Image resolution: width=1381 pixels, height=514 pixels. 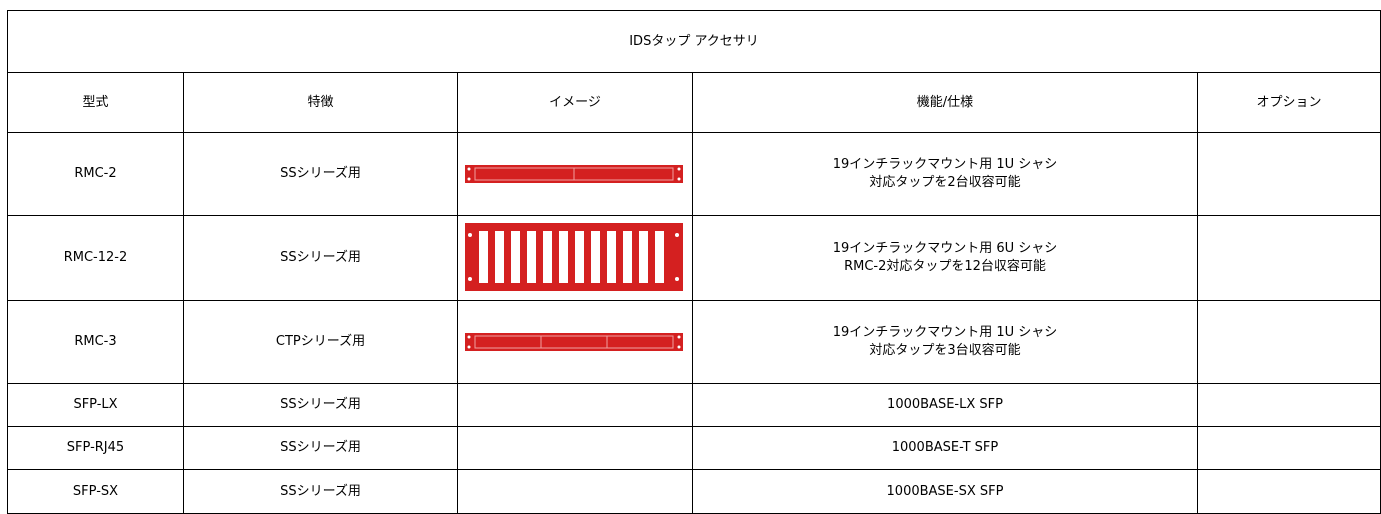 I want to click on table-row: SFP-LX SSシリーズ用 1000BASE-LX SFP, so click(x=694, y=405).